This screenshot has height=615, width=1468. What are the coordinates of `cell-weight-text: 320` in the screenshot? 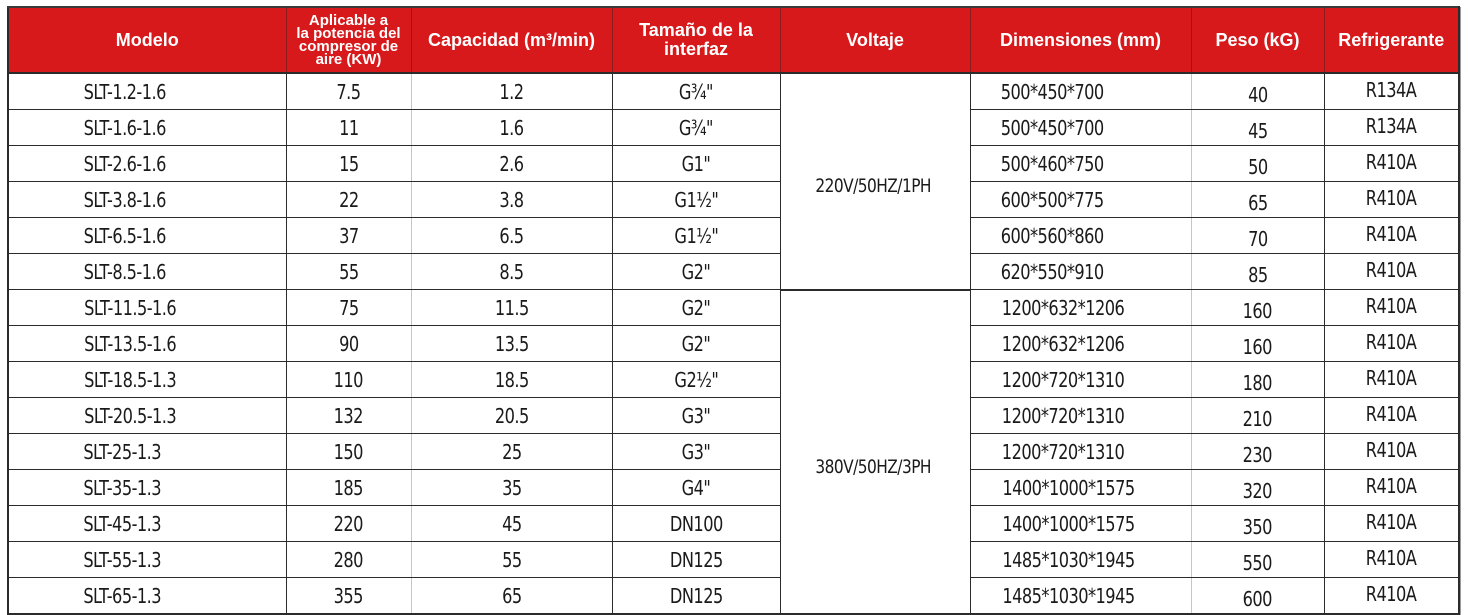 It's located at (1257, 490).